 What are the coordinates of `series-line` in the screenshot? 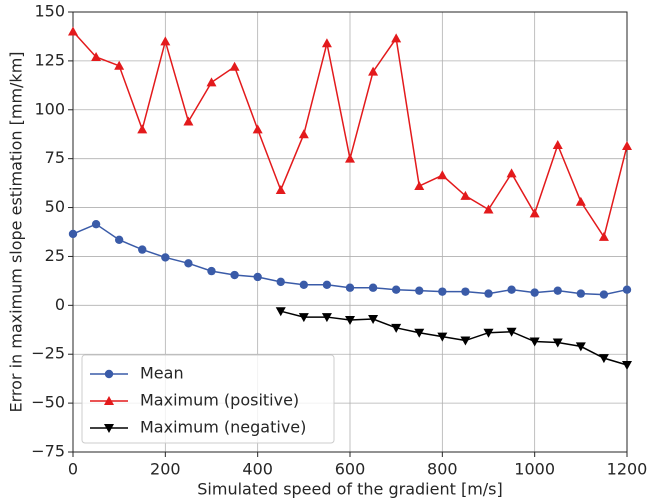 It's located at (454, 338).